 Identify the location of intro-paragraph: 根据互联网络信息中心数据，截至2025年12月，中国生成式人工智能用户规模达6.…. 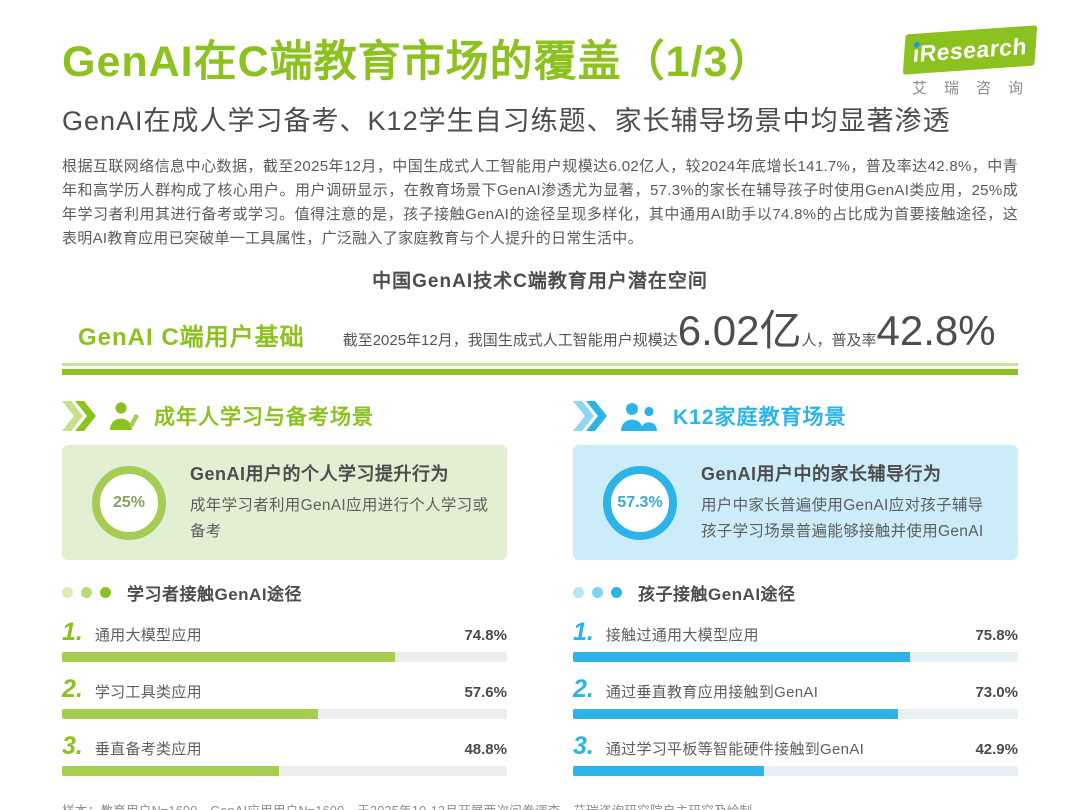
(540, 203).